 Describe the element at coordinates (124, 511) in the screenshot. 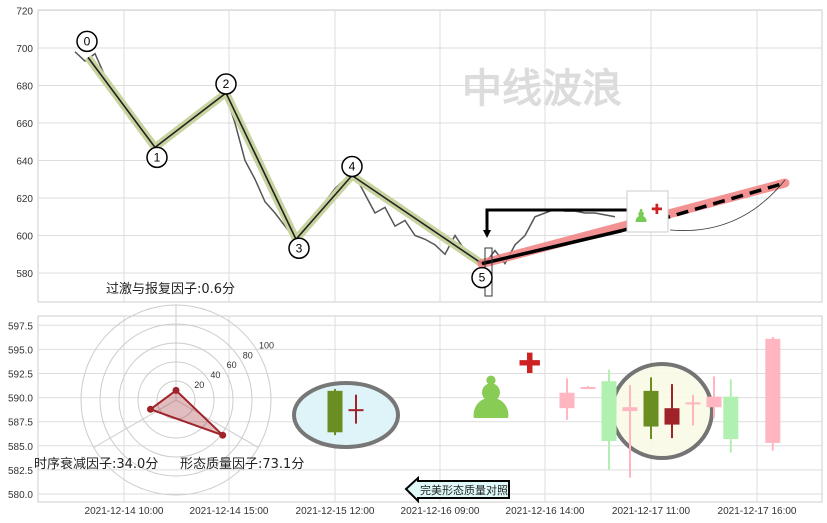

I see `x-tick-label: 2021-12-14 10:00` at that location.